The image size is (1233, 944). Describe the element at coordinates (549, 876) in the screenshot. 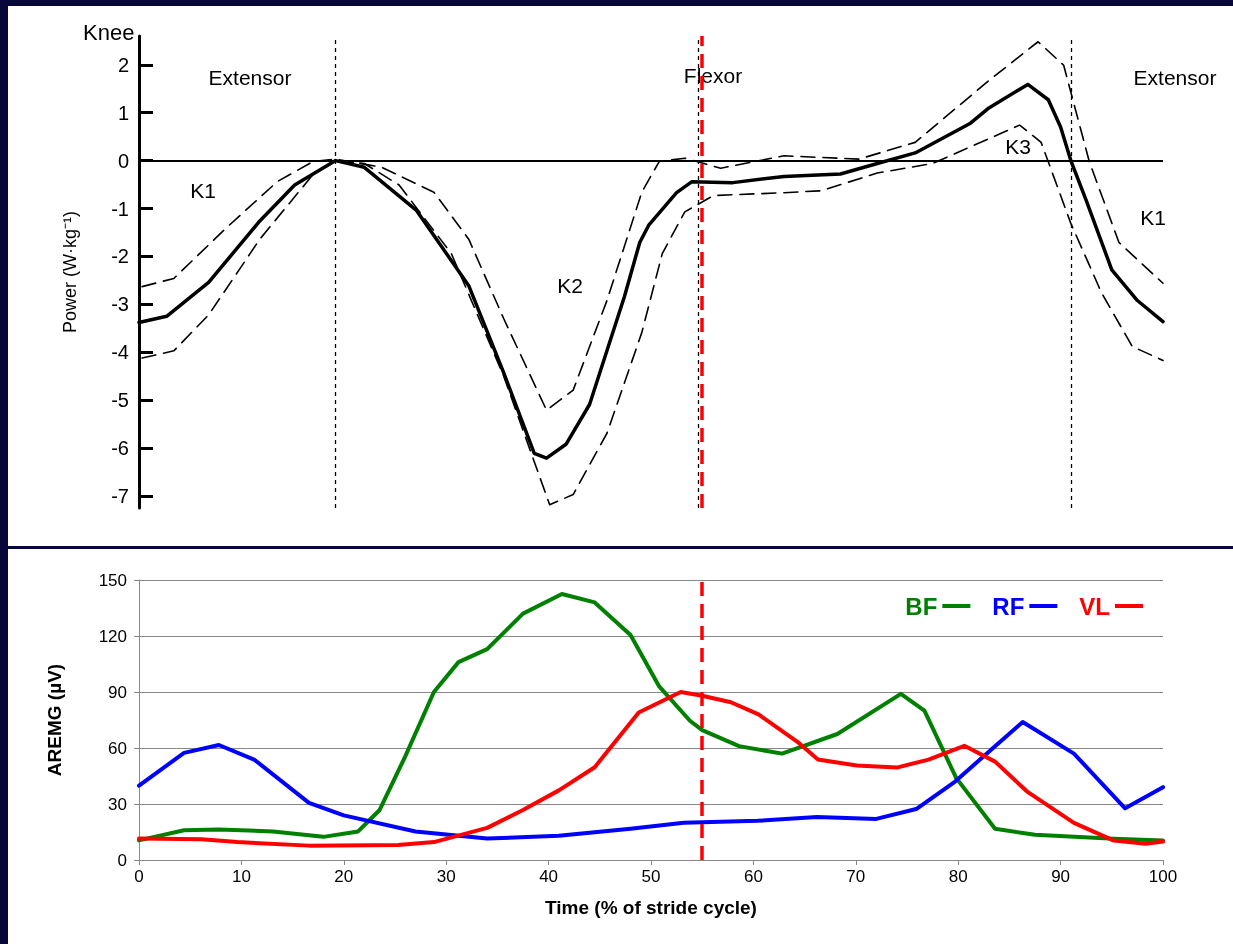

I see `x-tick-label: 40` at that location.